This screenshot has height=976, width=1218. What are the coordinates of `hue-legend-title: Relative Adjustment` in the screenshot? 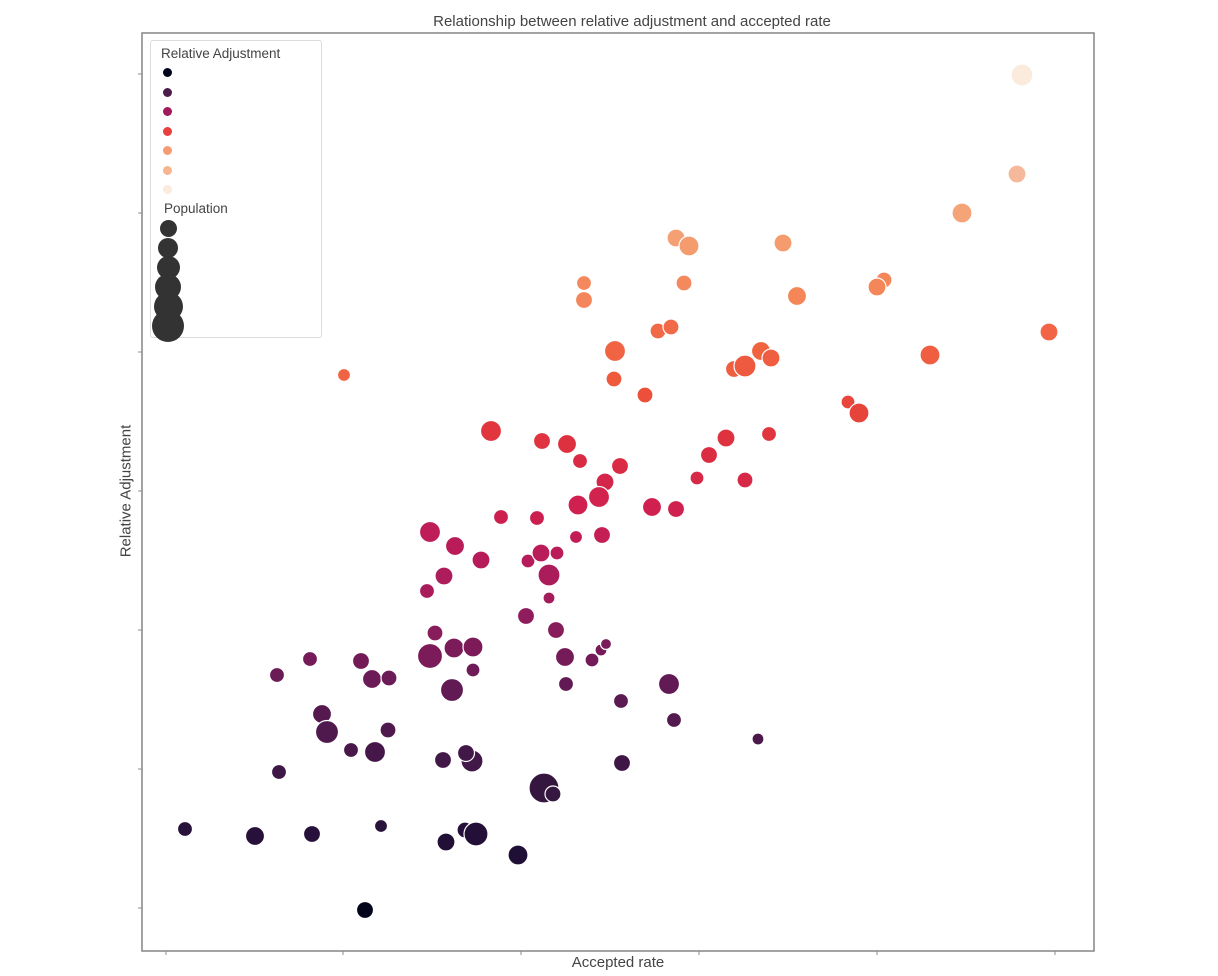 It's located at (221, 53).